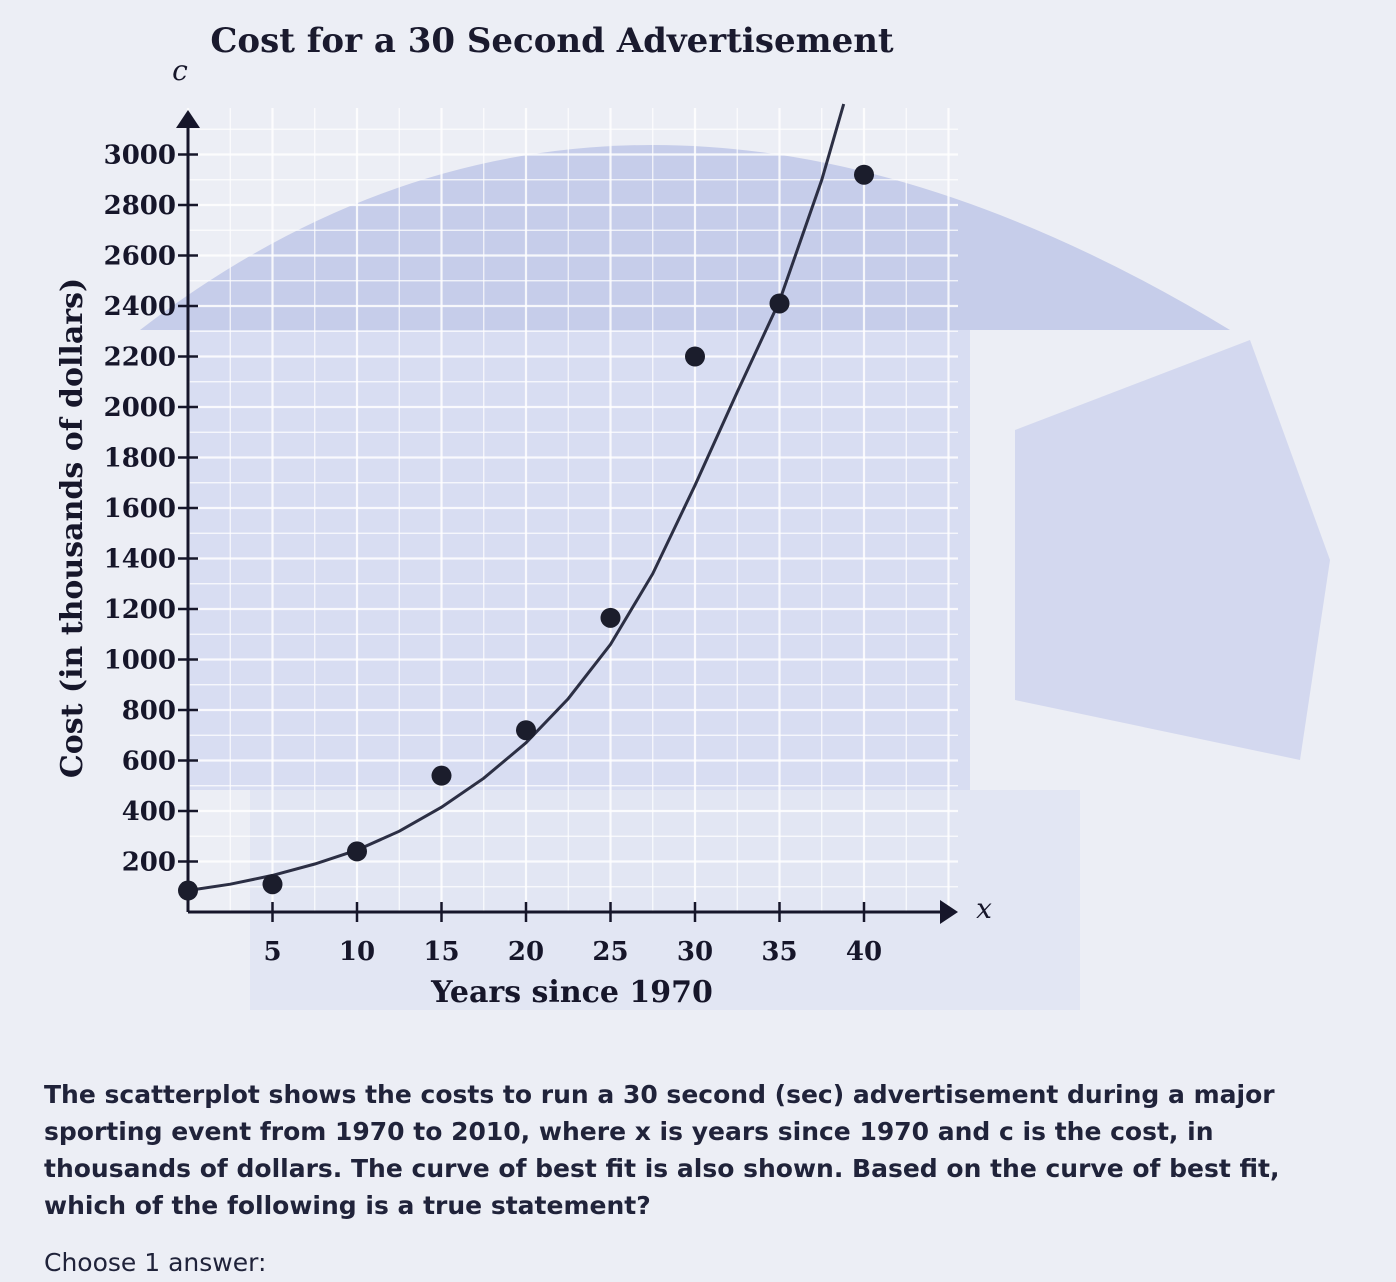 The height and width of the screenshot is (1282, 1396). What do you see at coordinates (949, 912) in the screenshot?
I see `x-axis-arrow` at bounding box center [949, 912].